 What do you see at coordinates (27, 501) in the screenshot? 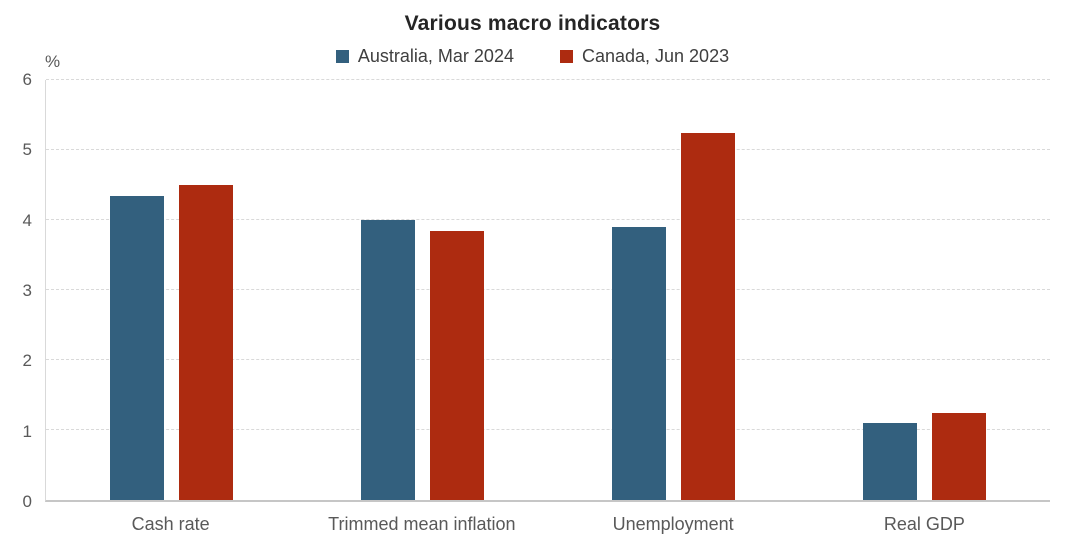
I see `y-tick-label: 0` at bounding box center [27, 501].